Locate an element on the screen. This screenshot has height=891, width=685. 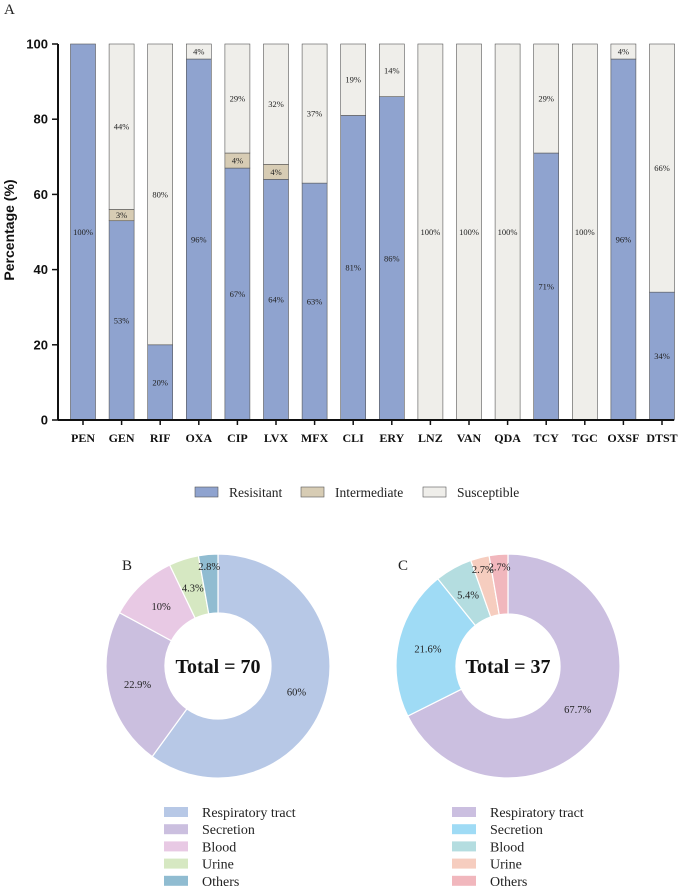
bar-resisitant-lvx is located at coordinates (276, 300).